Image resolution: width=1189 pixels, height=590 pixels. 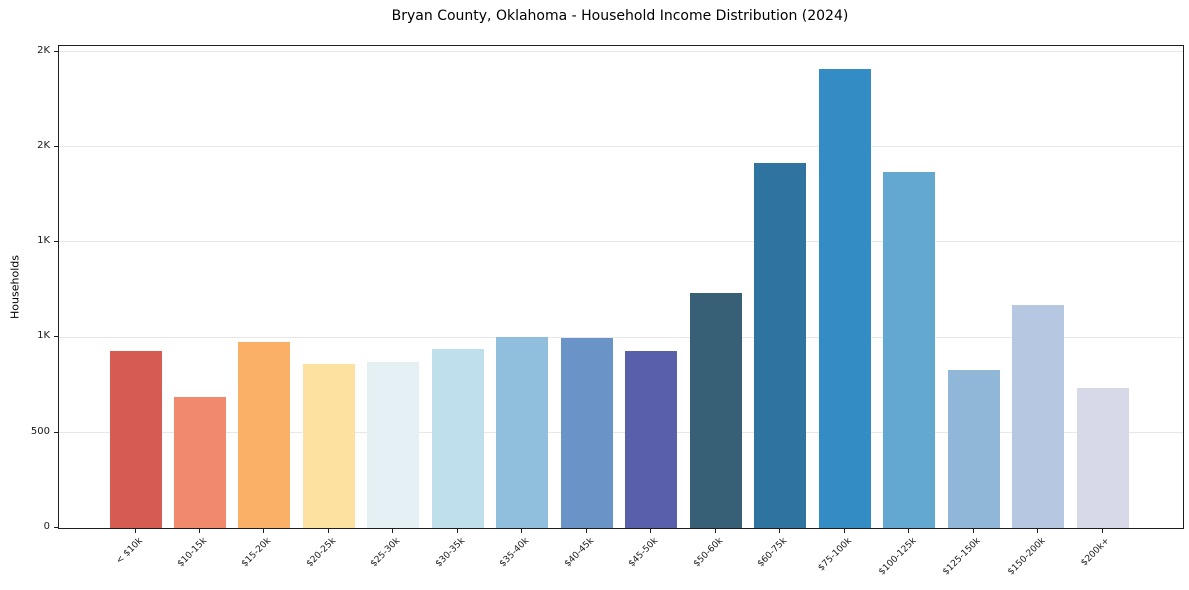 I want to click on x-tick-label: $20-25k, so click(x=321, y=553).